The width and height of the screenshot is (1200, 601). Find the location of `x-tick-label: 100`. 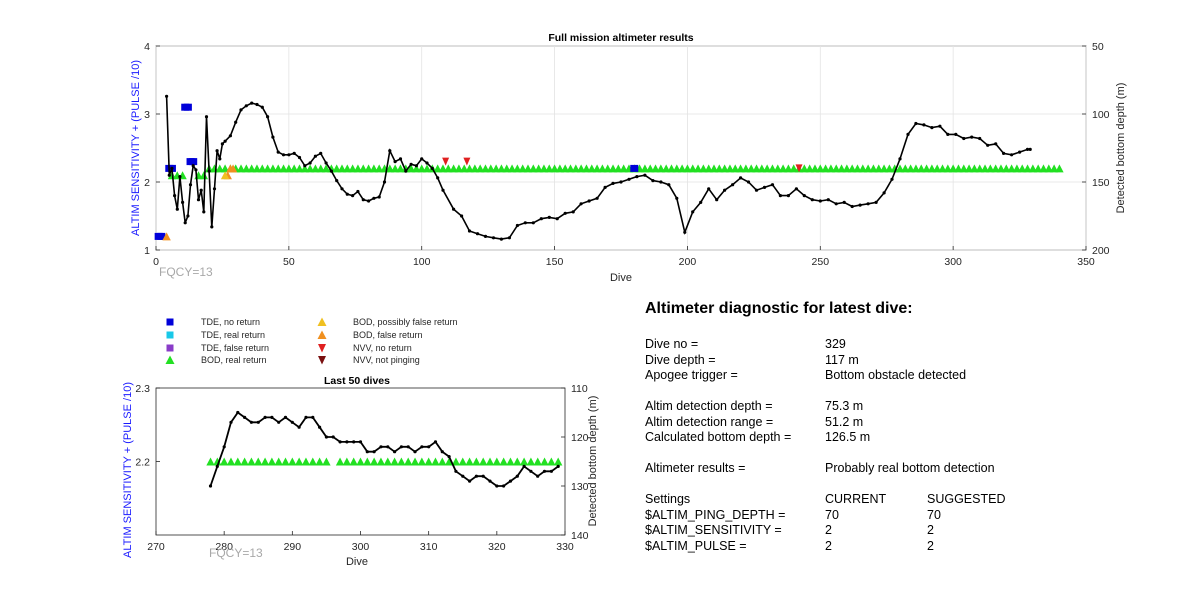

x-tick-label: 100 is located at coordinates (422, 262).